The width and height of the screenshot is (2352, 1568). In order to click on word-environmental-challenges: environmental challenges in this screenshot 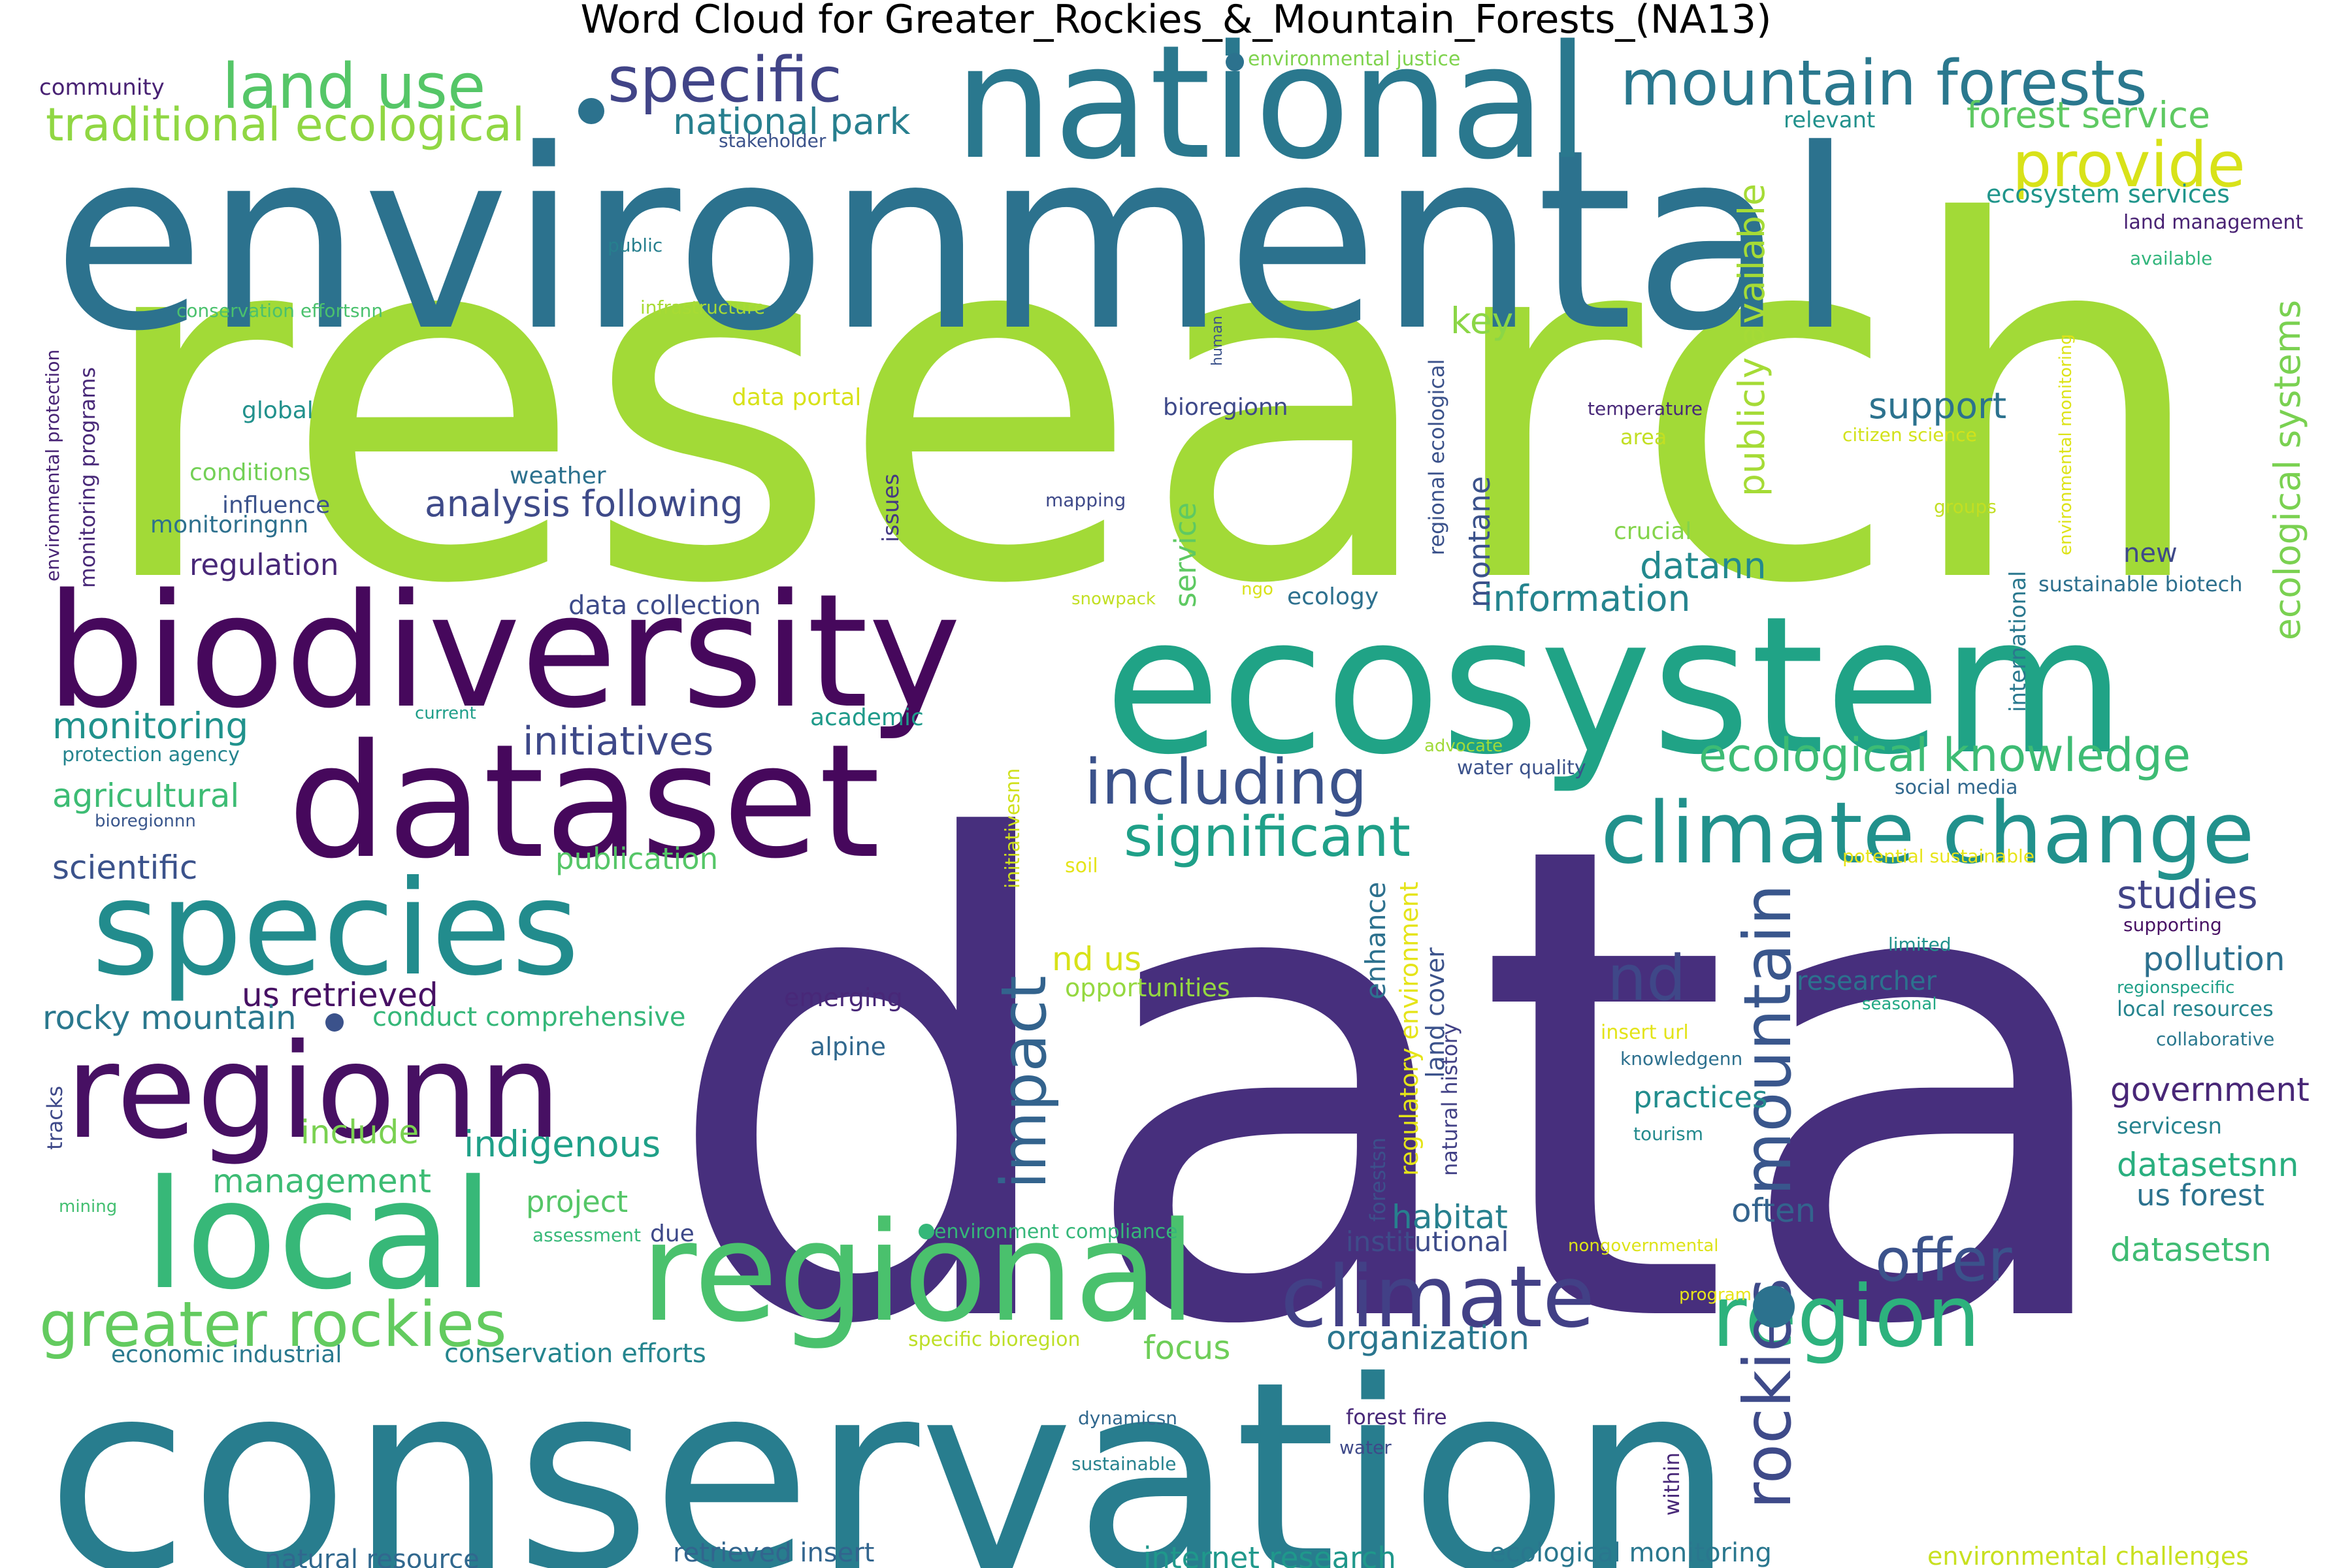, I will do `click(2088, 1555)`.